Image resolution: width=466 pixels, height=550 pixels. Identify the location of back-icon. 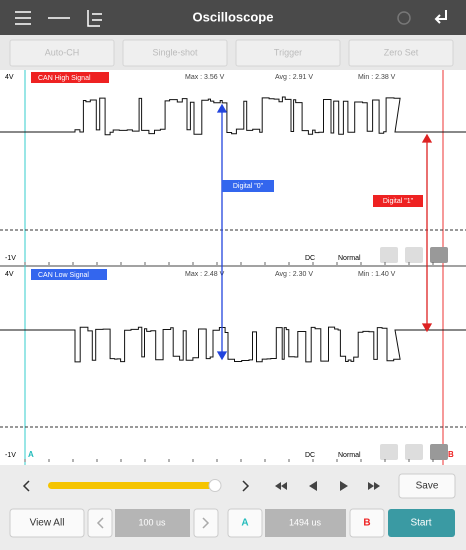
(440, 17).